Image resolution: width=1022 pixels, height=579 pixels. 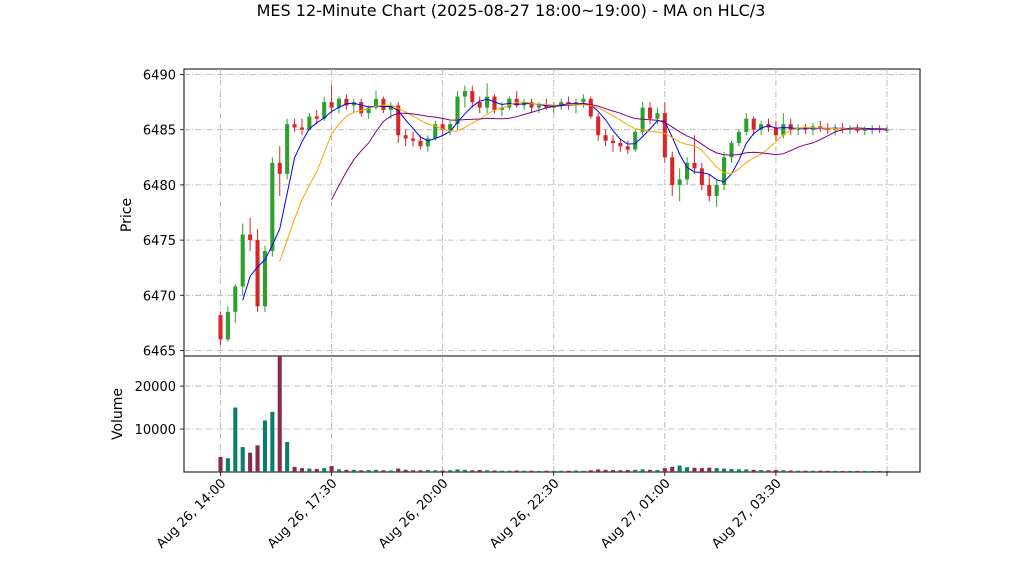 What do you see at coordinates (159, 76) in the screenshot?
I see `price-y-tick-label: 6490` at bounding box center [159, 76].